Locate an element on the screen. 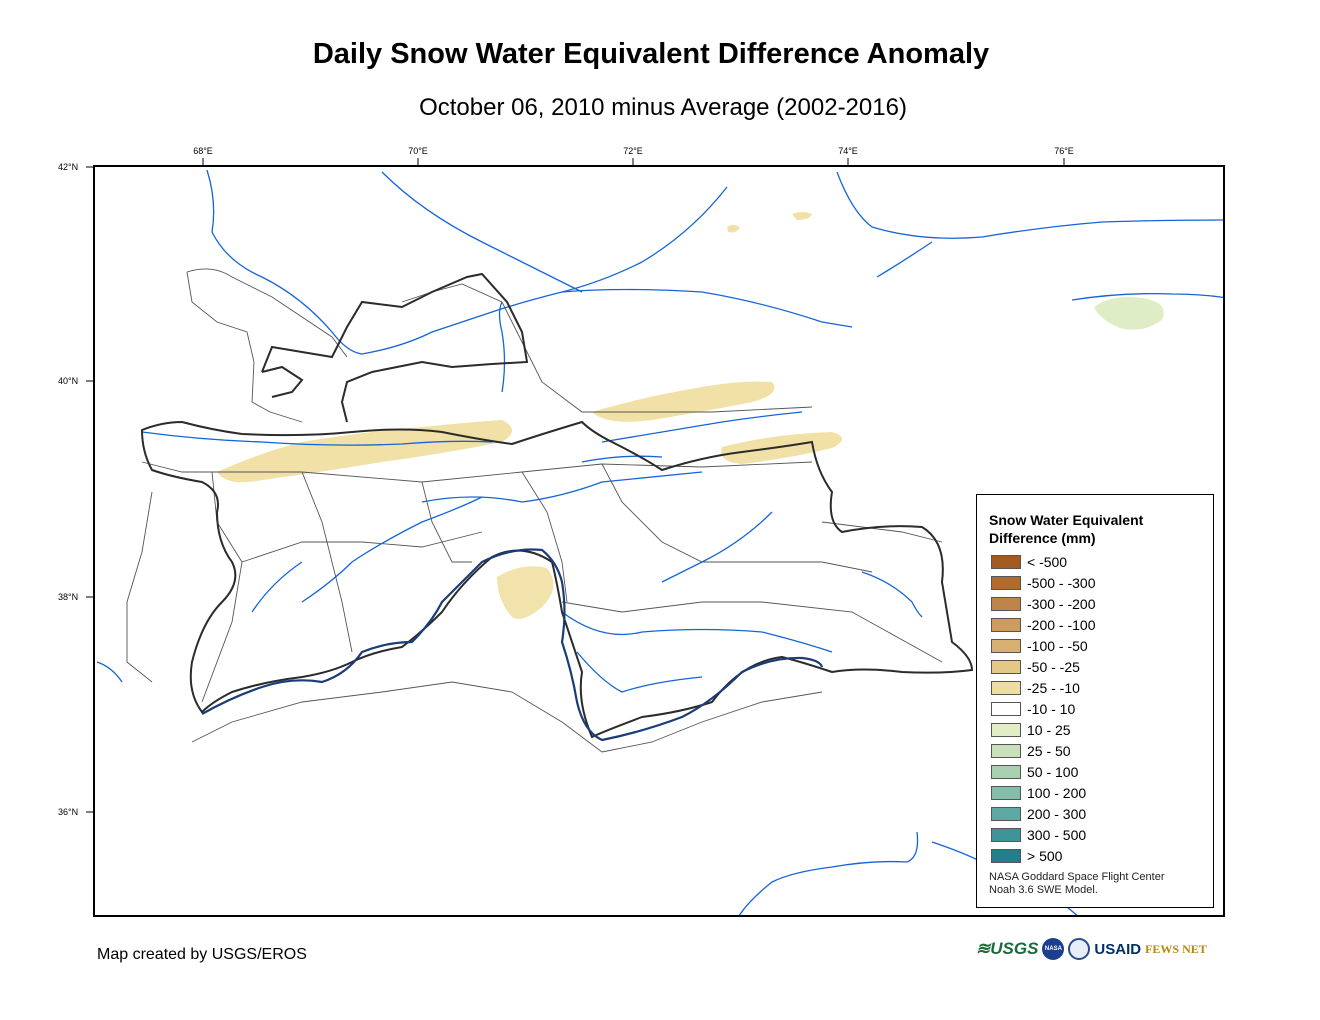 The image size is (1320, 1020). legend-label: -200 - -100 is located at coordinates (1061, 624).